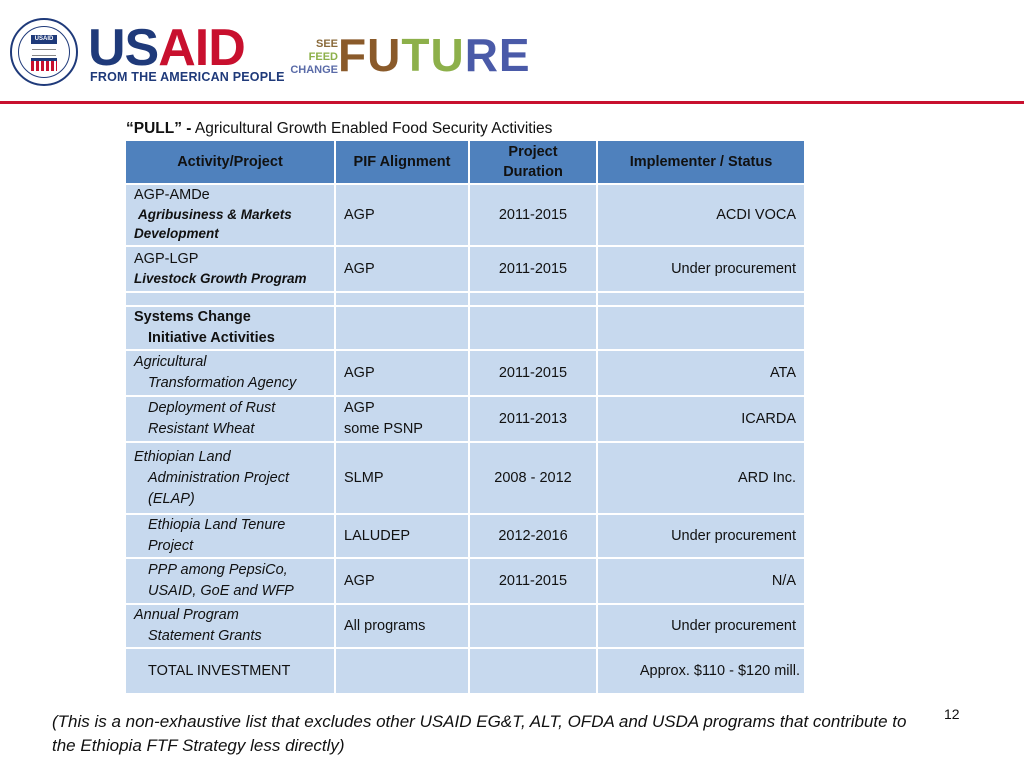  Describe the element at coordinates (205, 636) in the screenshot. I see `activity-name-cont: Statement Grants` at that location.